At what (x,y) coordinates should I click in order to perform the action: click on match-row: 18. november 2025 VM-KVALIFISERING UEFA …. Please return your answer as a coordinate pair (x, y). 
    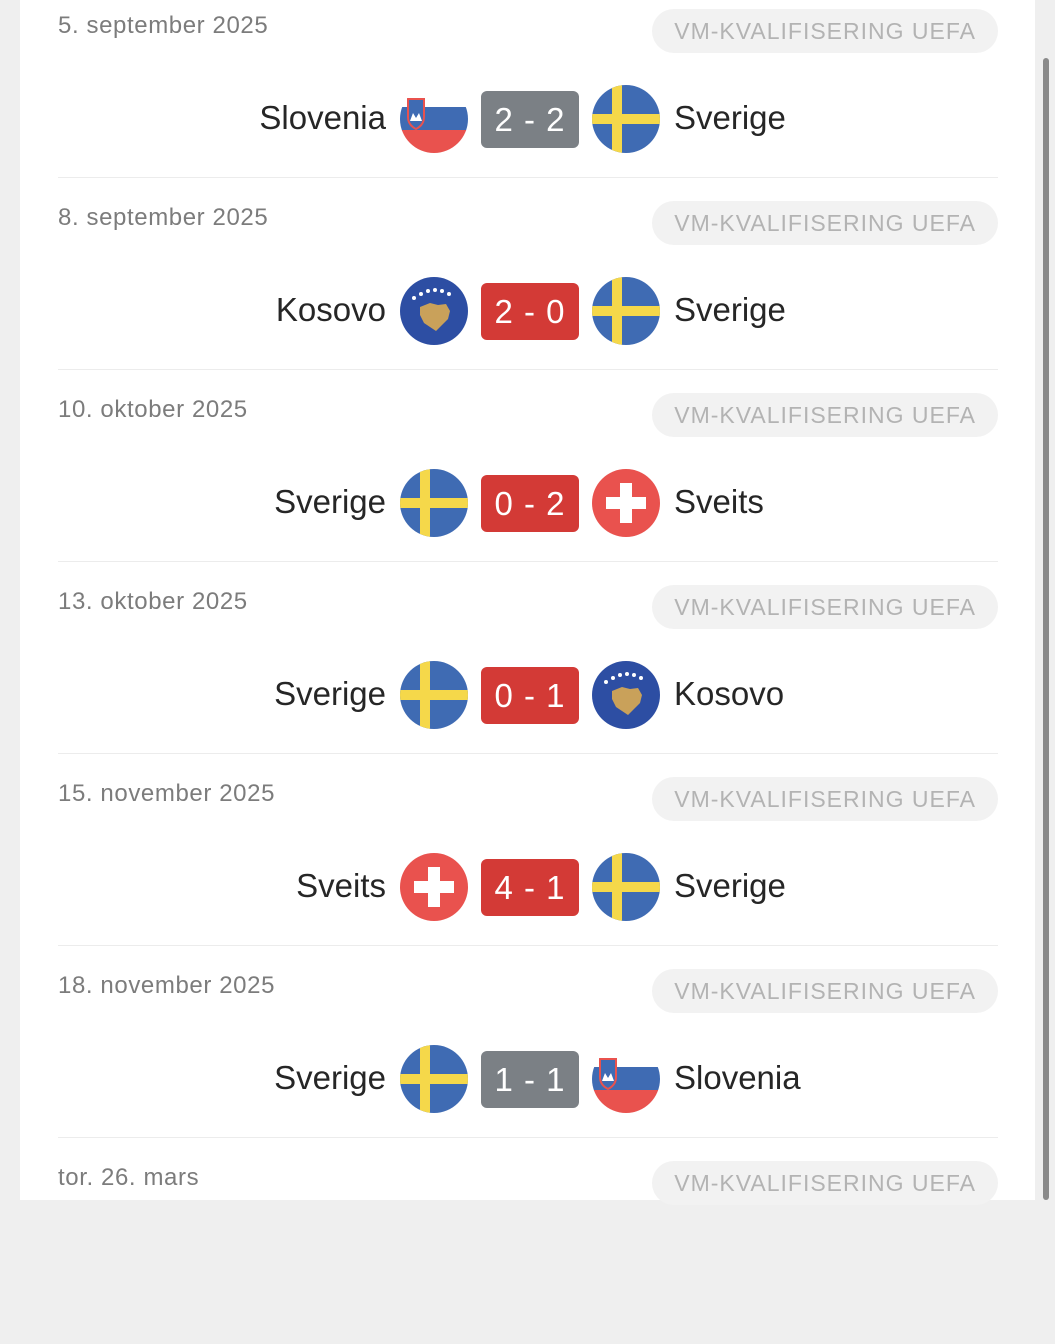
    Looking at the image, I should click on (528, 1056).